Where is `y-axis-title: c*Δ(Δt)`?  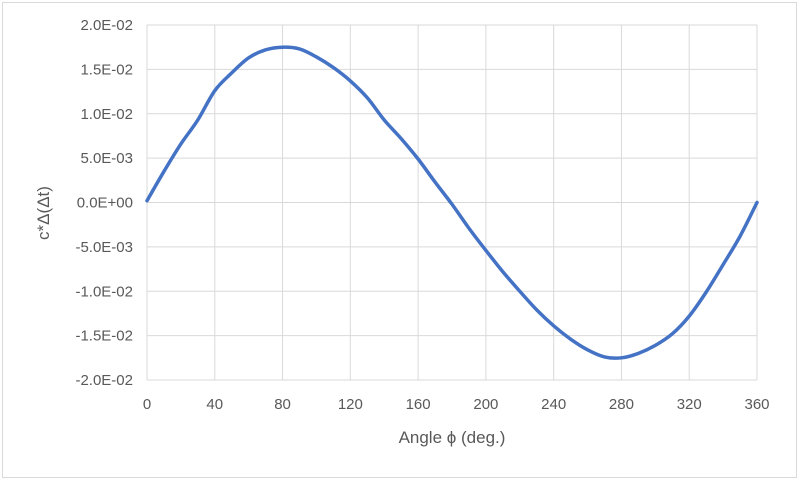 y-axis-title: c*Δ(Δt) is located at coordinates (43, 213).